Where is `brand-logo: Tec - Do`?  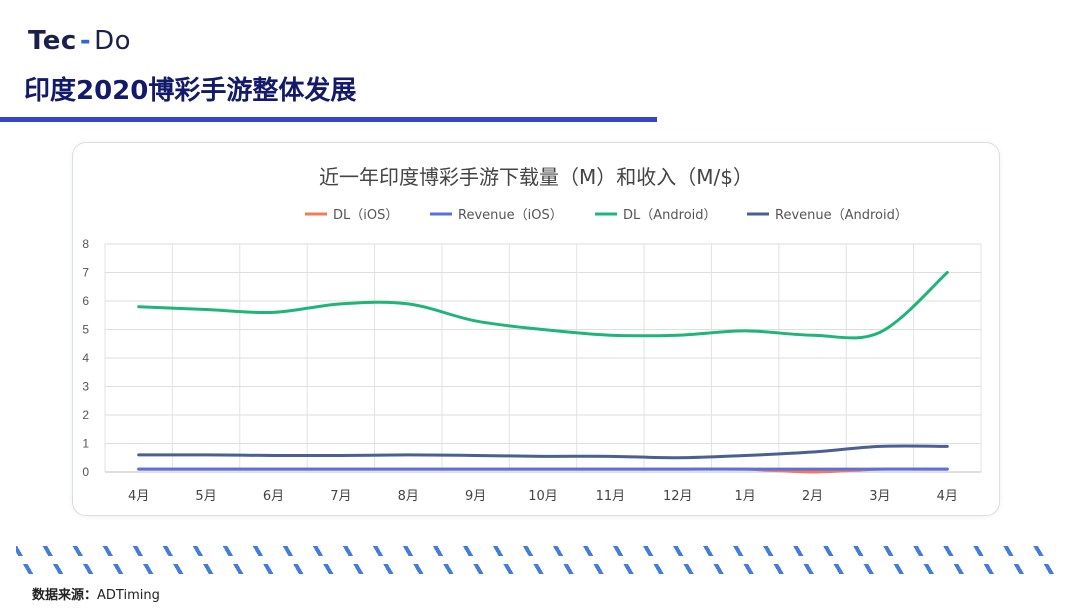
brand-logo: Tec - Do is located at coordinates (79, 41).